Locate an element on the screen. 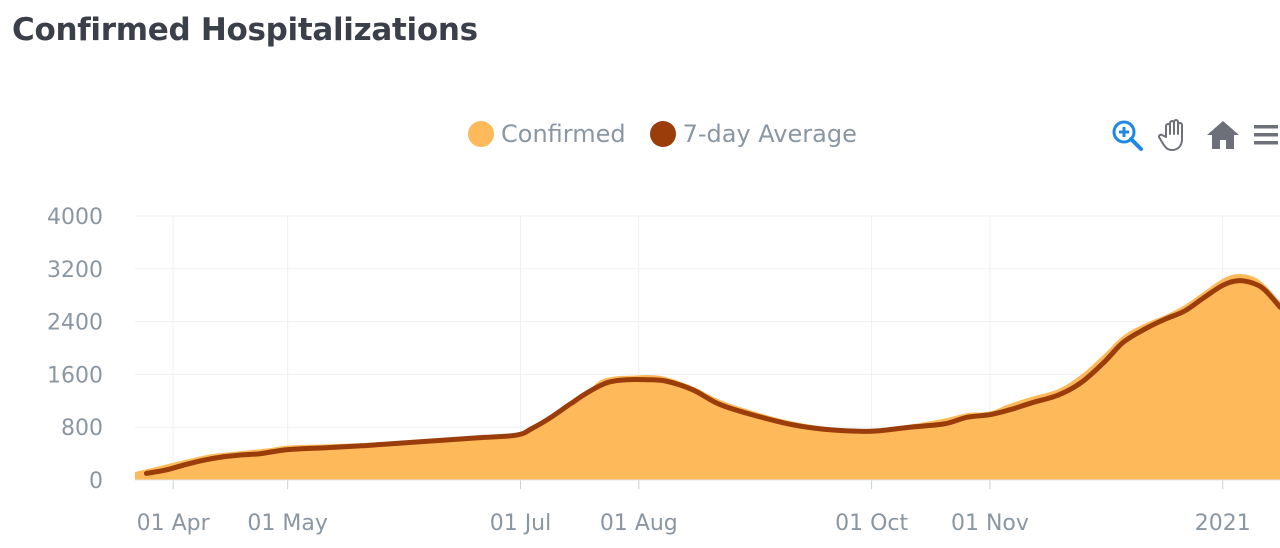  legend-item-confirmed: Confirmed is located at coordinates (547, 134).